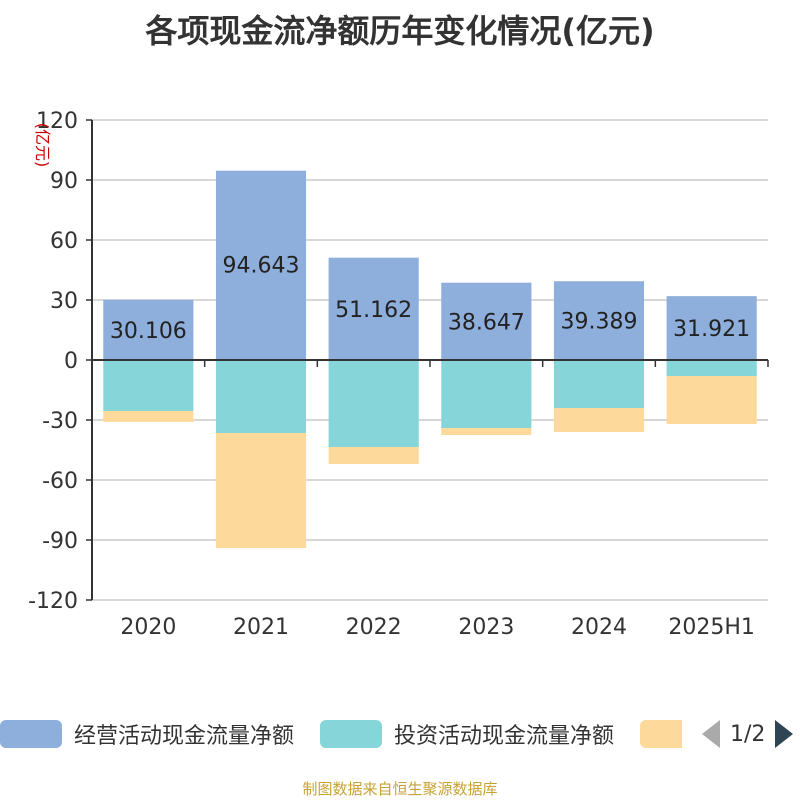 This screenshot has height=800, width=800. What do you see at coordinates (60, 421) in the screenshot?
I see `y-tick-label: -30` at bounding box center [60, 421].